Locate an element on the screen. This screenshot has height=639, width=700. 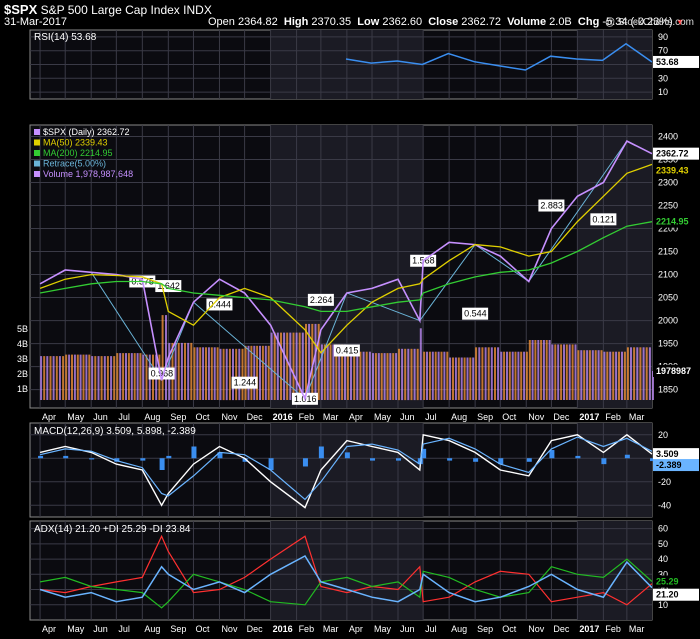
ma50-current-tag: 2339.43 is located at coordinates (672, 170).